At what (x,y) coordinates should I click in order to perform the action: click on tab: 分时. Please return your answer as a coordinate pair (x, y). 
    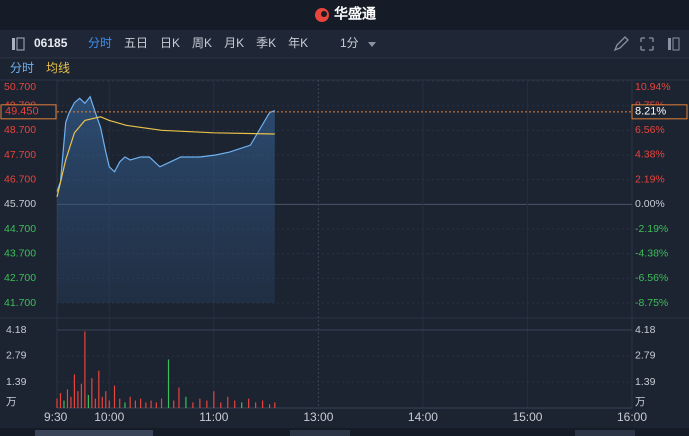
    Looking at the image, I should click on (100, 43).